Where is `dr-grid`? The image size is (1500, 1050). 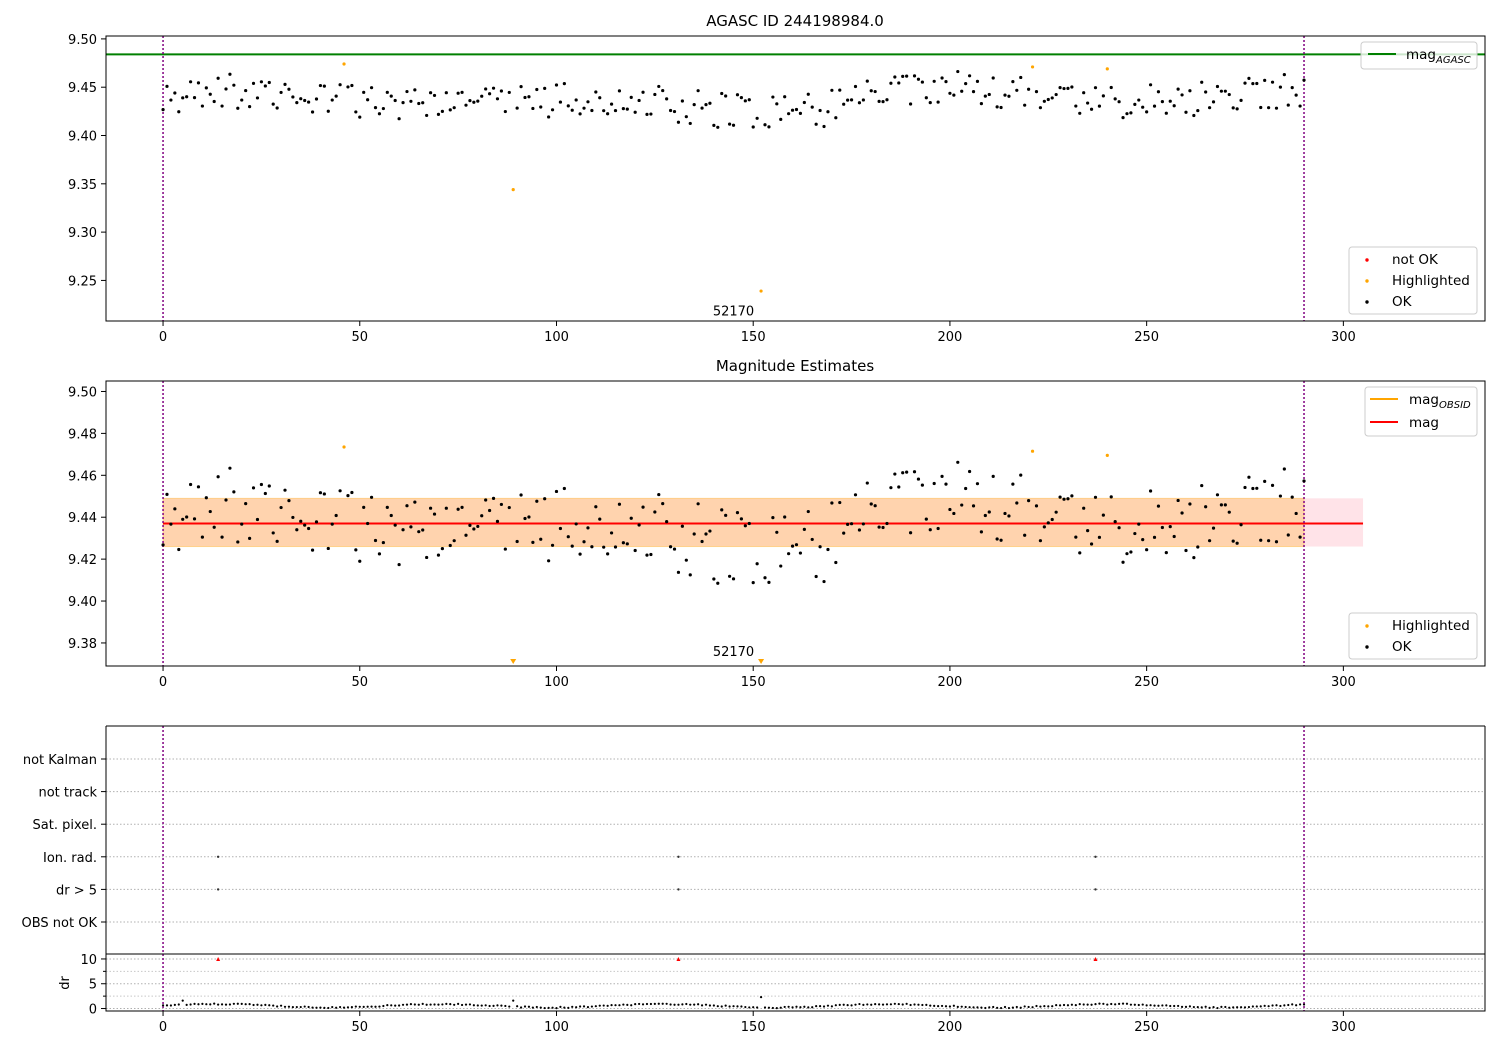 dr-grid is located at coordinates (794, 982).